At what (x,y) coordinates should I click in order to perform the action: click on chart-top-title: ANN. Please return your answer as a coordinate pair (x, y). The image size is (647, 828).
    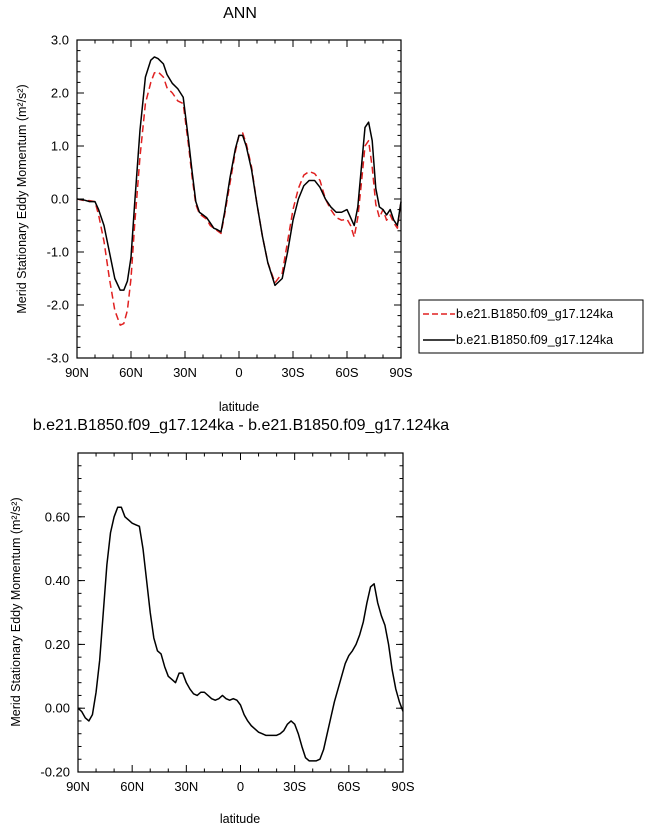
    Looking at the image, I should click on (240, 13).